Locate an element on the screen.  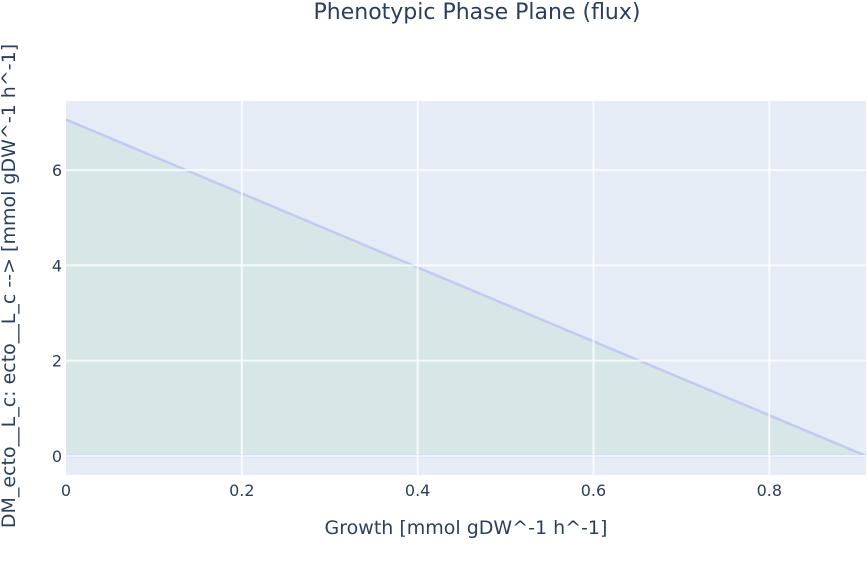
x-tick-label: 0.6 is located at coordinates (593, 490).